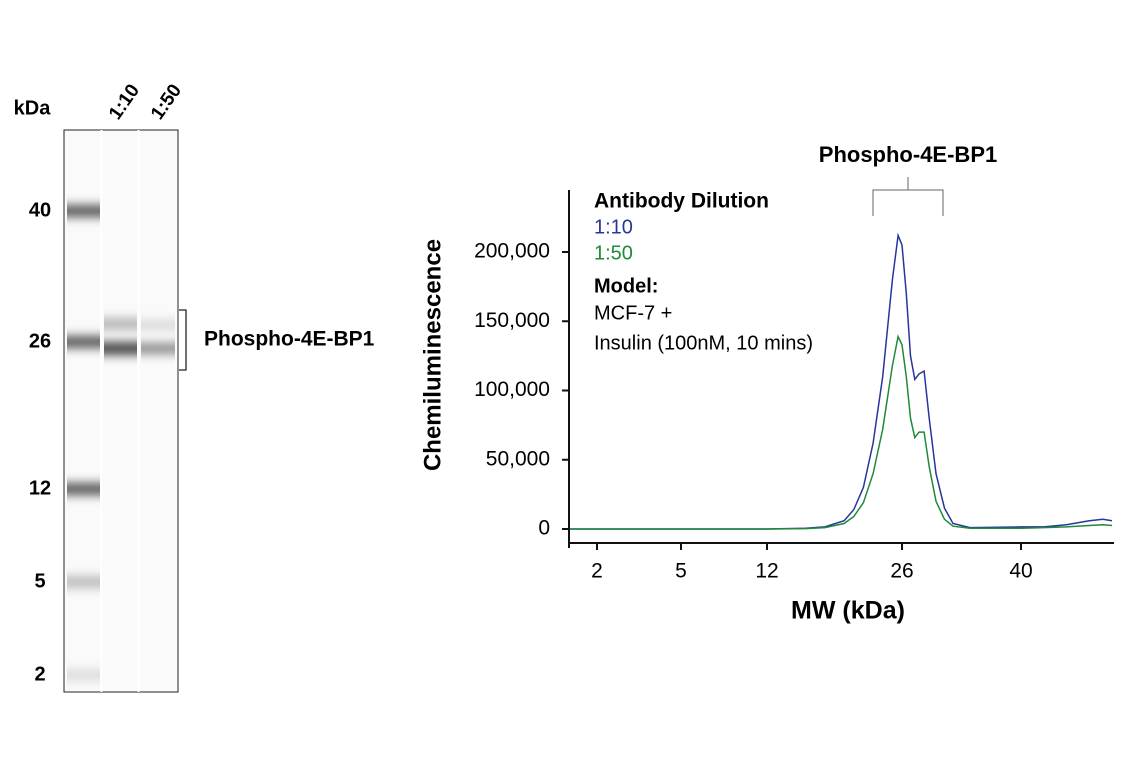 The width and height of the screenshot is (1141, 773). What do you see at coordinates (432, 355) in the screenshot?
I see `y-axis-label: Chemiluminescence` at bounding box center [432, 355].